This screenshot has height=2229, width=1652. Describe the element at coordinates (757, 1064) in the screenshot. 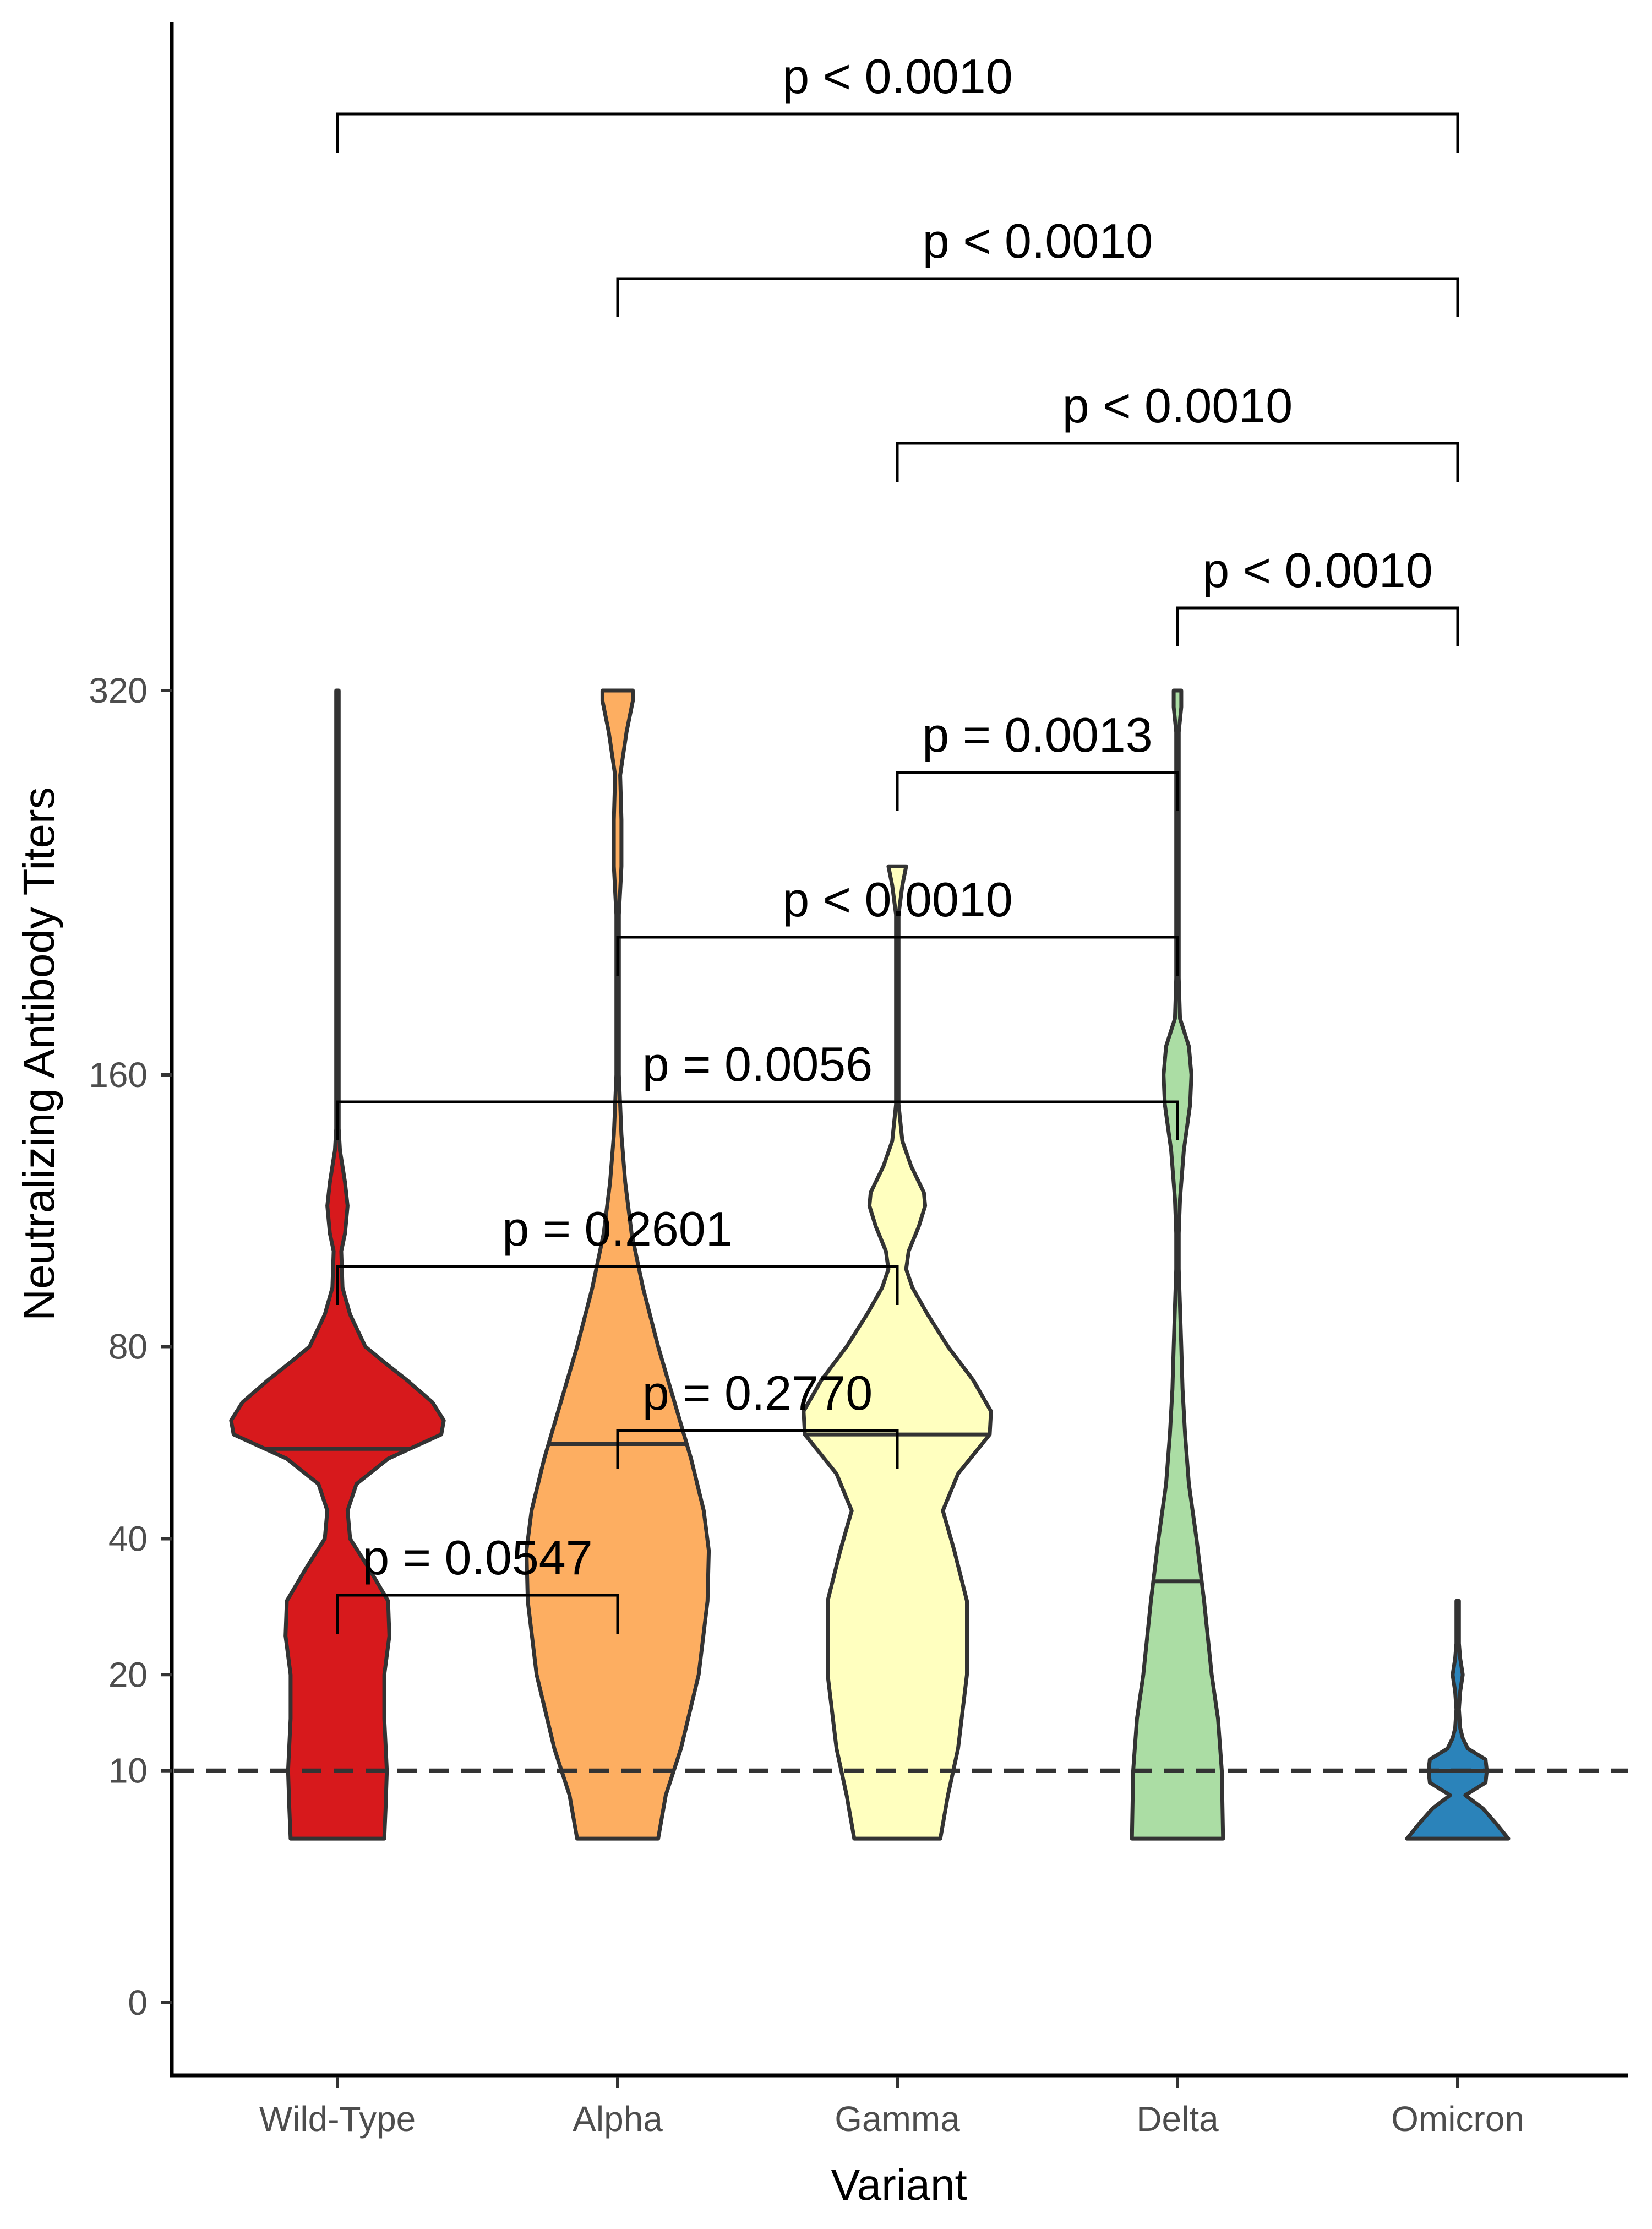

I see `p-value-label: p = 0.0056` at that location.